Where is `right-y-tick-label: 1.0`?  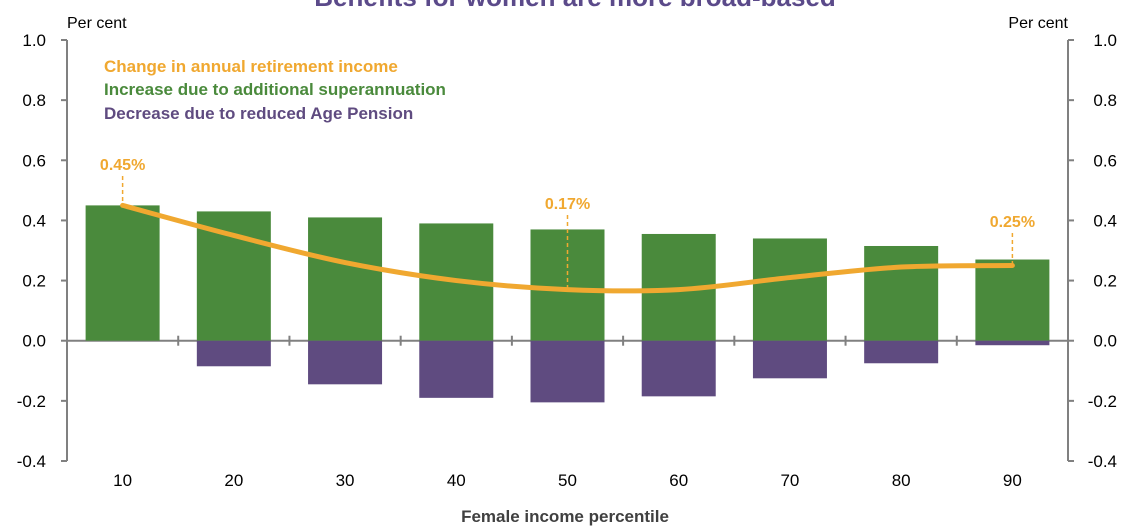
right-y-tick-label: 1.0 is located at coordinates (1105, 40).